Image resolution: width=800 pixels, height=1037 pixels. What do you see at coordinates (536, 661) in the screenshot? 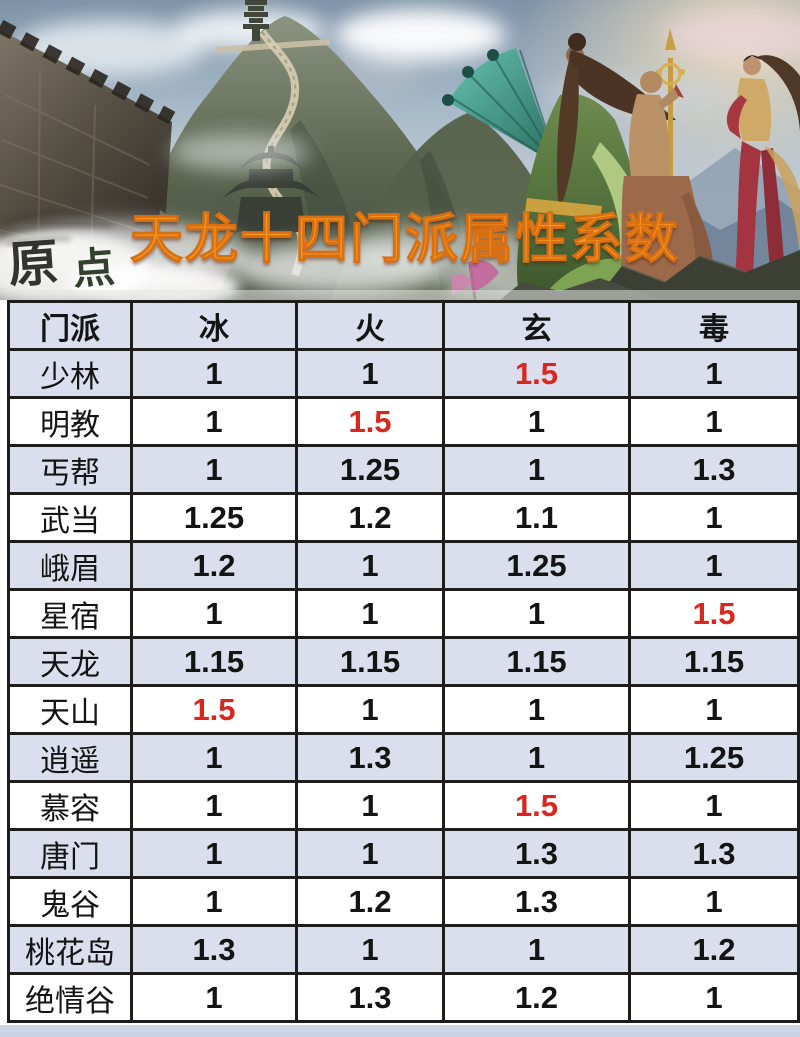
I see `value-cell-mystic: 1.15` at bounding box center [536, 661].